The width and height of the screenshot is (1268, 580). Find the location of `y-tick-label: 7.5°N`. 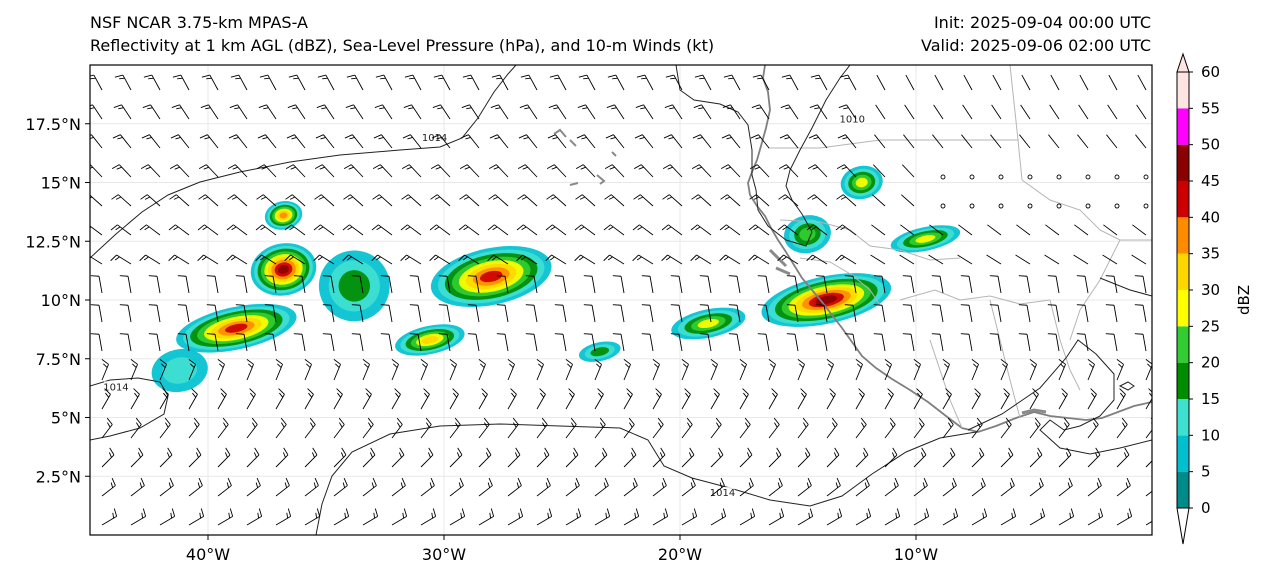

y-tick-label: 7.5°N is located at coordinates (58, 359).